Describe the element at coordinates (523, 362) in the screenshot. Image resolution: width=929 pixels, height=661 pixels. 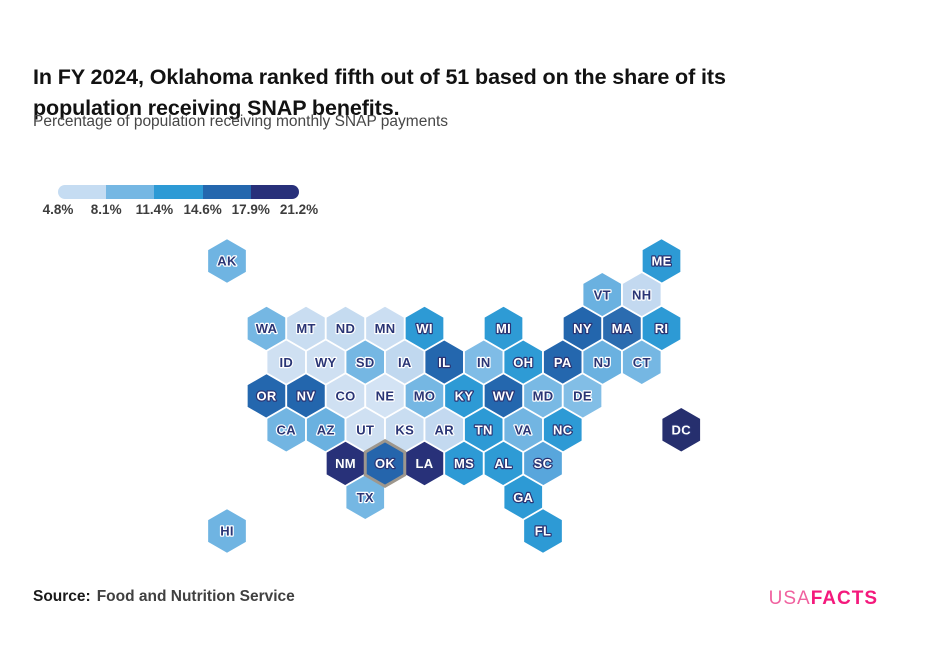
I see `hex-label-OH: OH` at that location.